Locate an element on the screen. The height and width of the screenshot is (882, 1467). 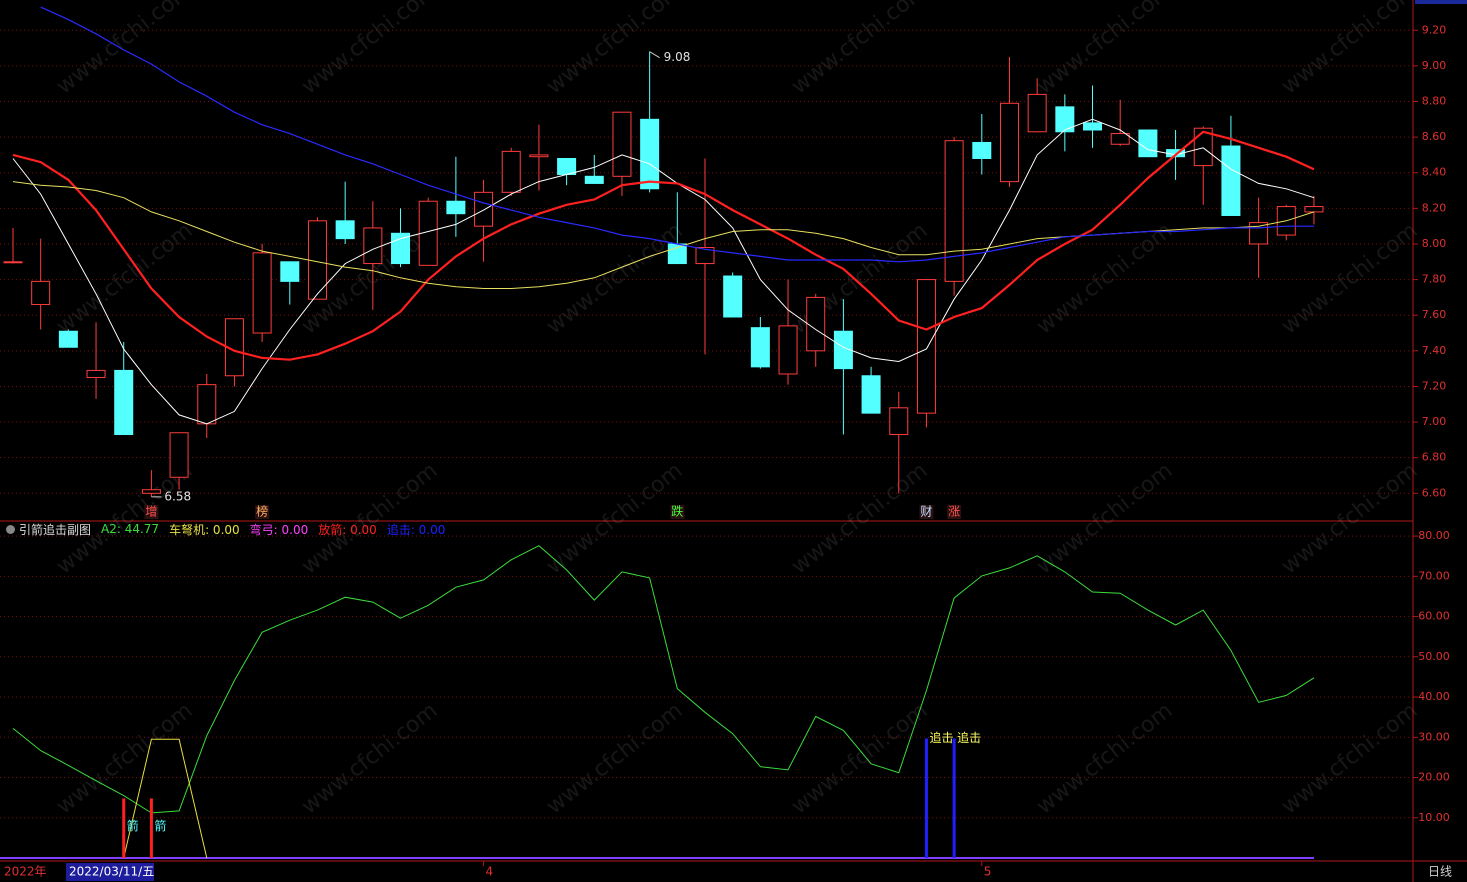
y-tick-label: 8.00 is located at coordinates (1434, 243).